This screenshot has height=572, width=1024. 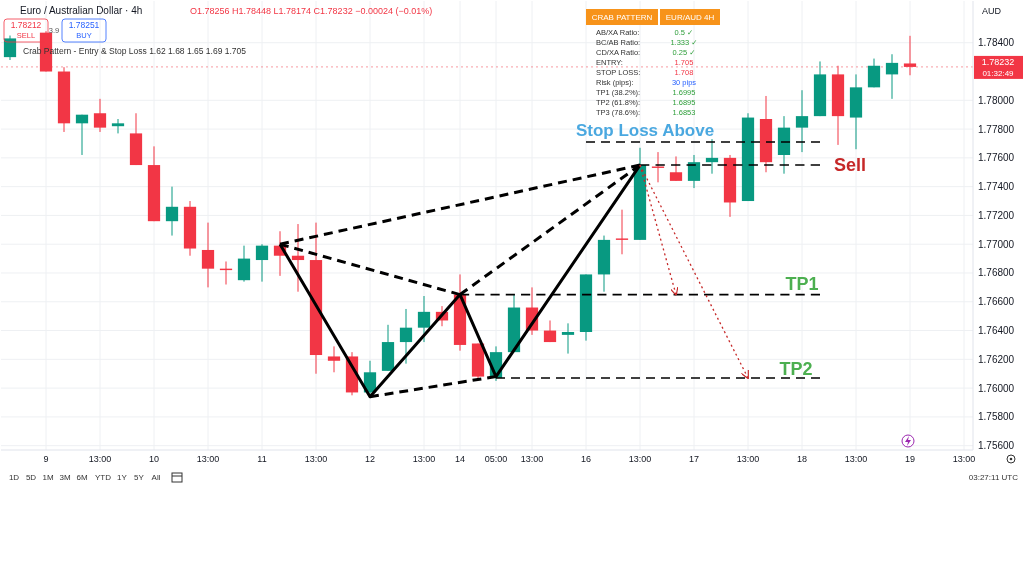 I want to click on text: 5Y, so click(x=139, y=477).